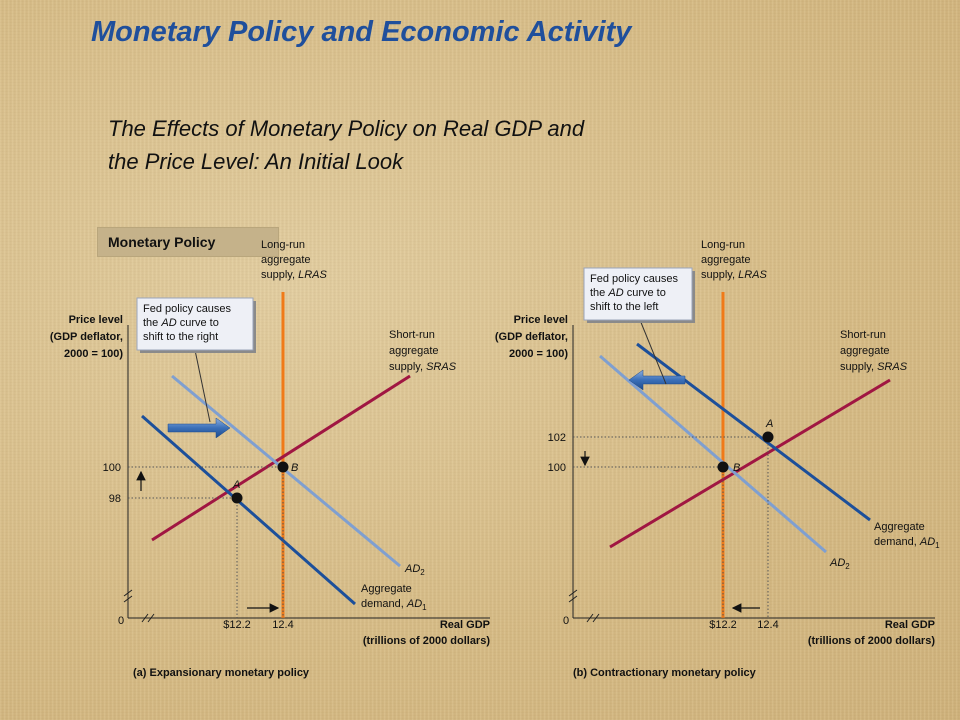 This screenshot has height=720, width=960. Describe the element at coordinates (188, 242) in the screenshot. I see `section-tag: Monetary Policy` at that location.